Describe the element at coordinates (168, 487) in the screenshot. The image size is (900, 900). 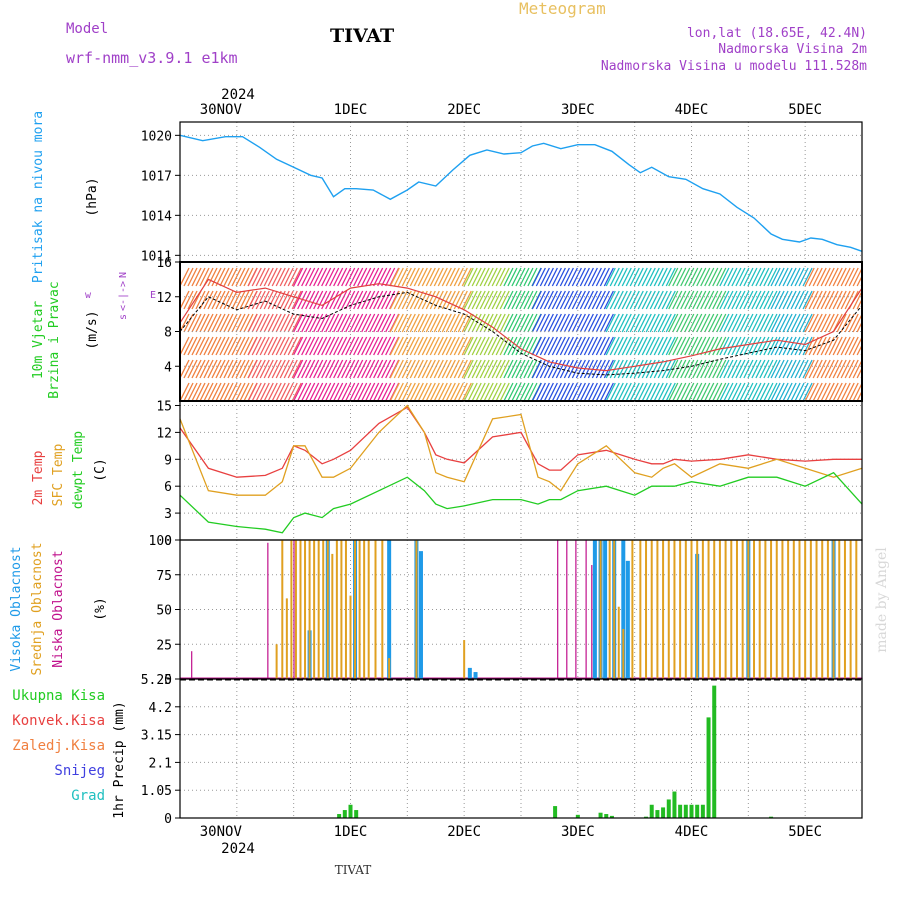
I see `temp-ytick-label: 6` at that location.